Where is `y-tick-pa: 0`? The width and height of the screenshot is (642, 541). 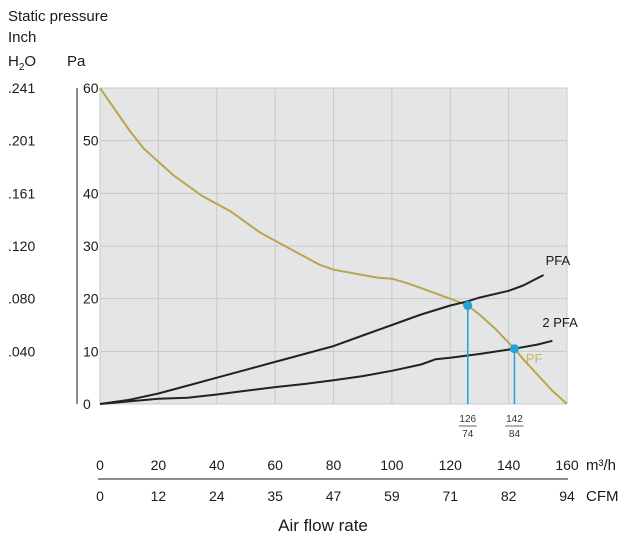 y-tick-pa: 0 is located at coordinates (87, 404).